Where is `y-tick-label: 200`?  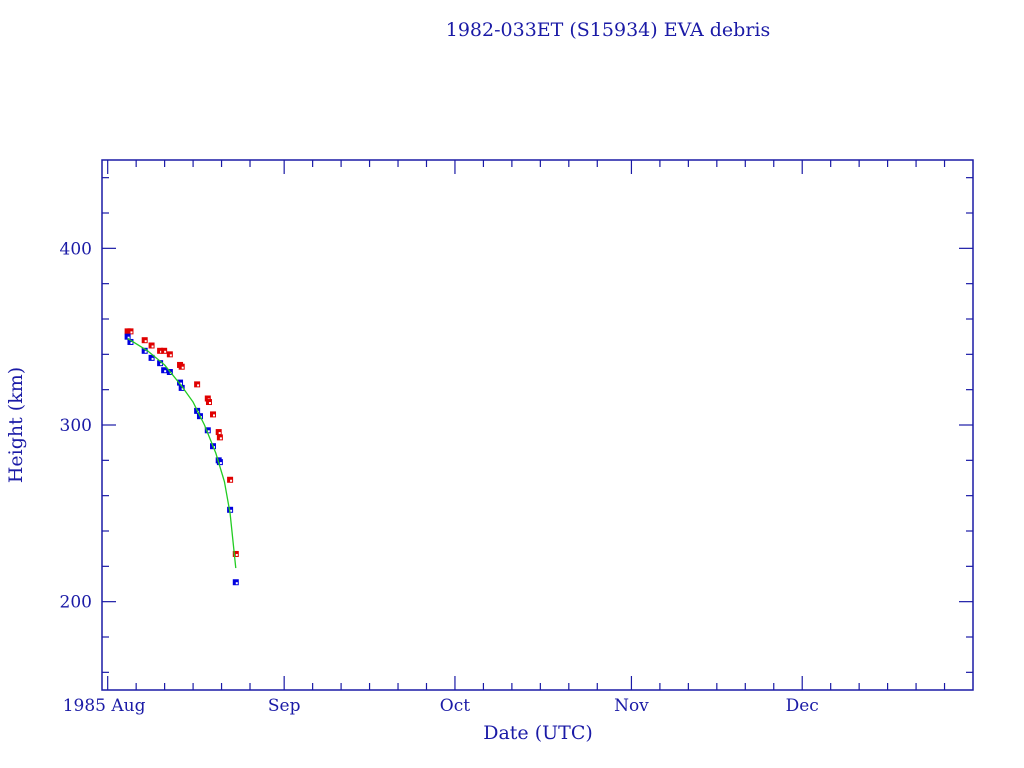
y-tick-label: 200 is located at coordinates (76, 603).